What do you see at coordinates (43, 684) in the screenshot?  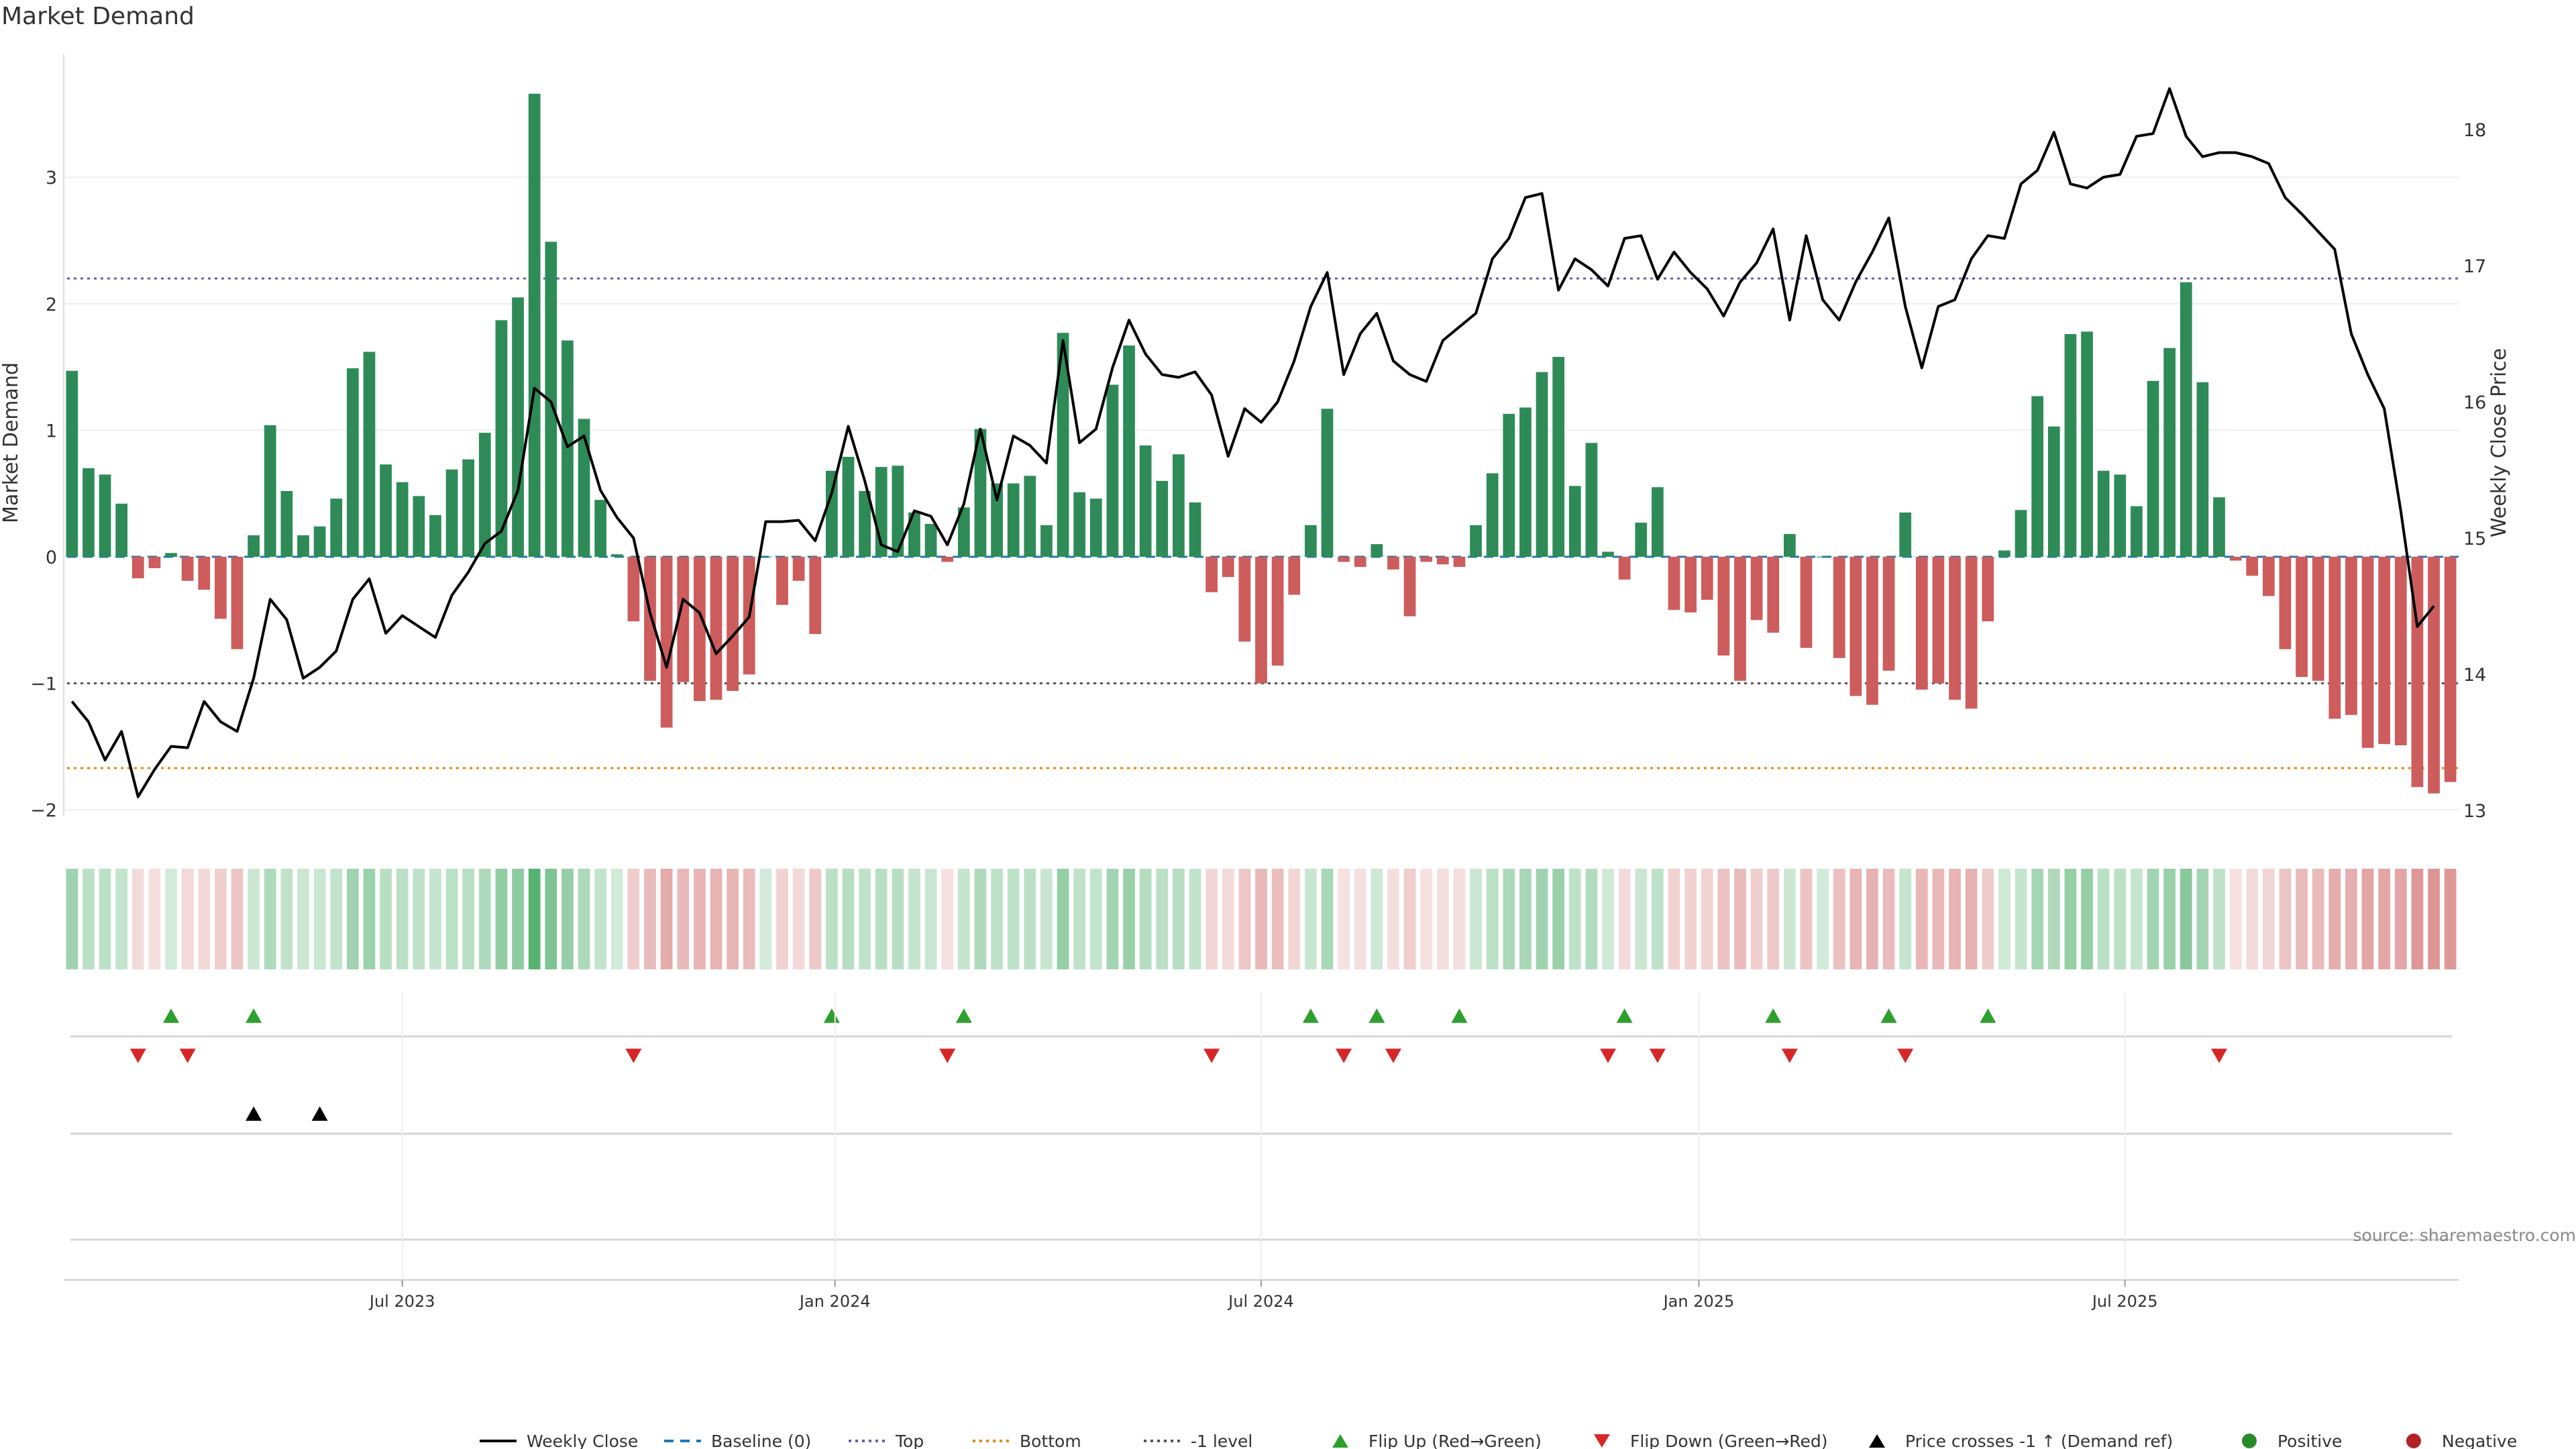 I see `y-tick-label: −1` at bounding box center [43, 684].